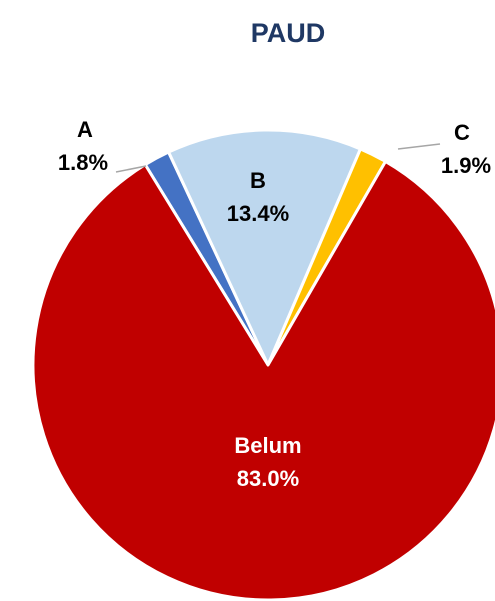  I want to click on slice-value-label: 1.9%, so click(466, 165).